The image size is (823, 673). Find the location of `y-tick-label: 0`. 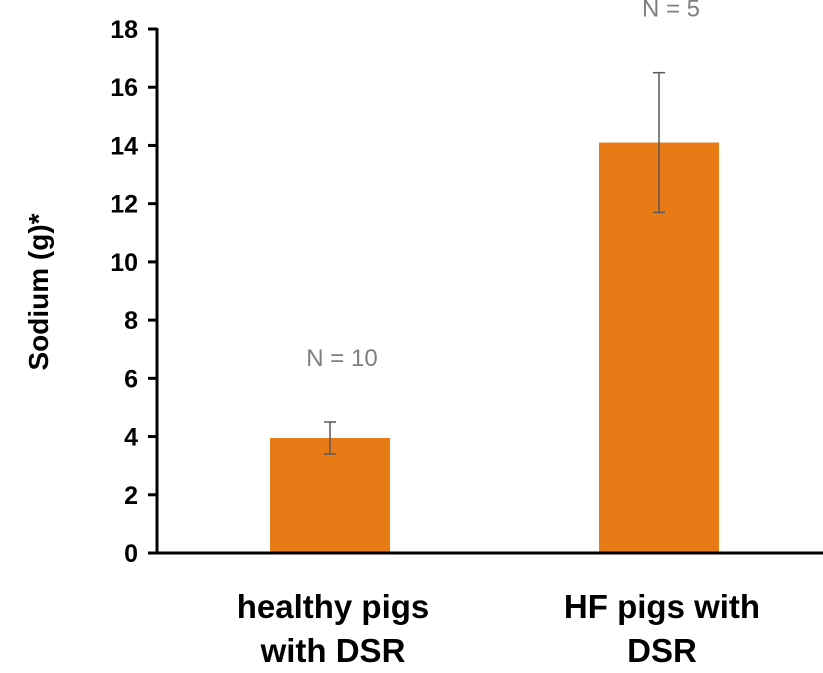

y-tick-label: 0 is located at coordinates (131, 554).